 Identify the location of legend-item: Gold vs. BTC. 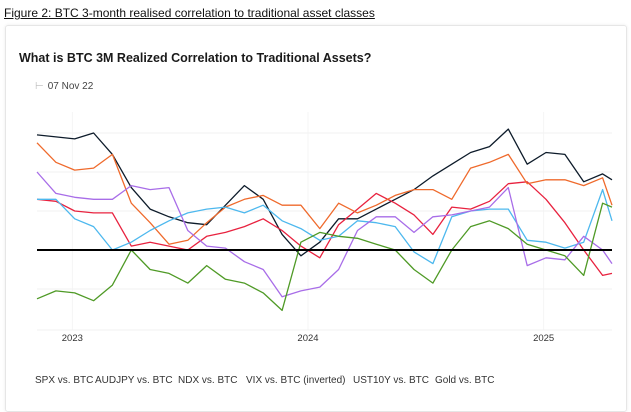
(465, 380).